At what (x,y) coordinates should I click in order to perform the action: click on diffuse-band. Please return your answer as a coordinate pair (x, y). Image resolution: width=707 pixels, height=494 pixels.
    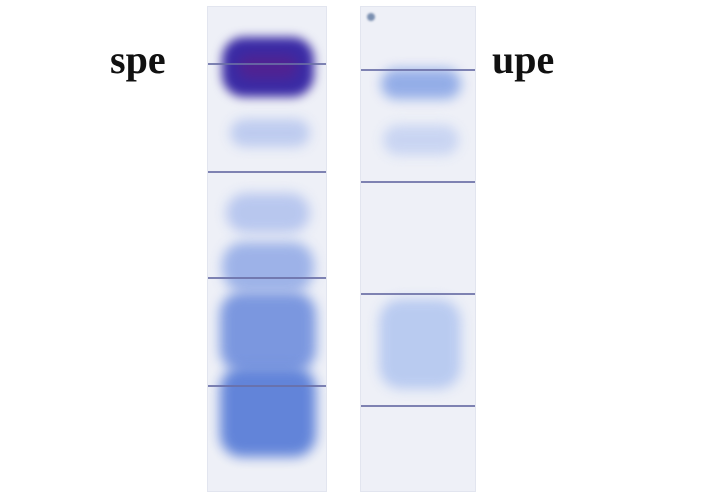
    Looking at the image, I should click on (420, 344).